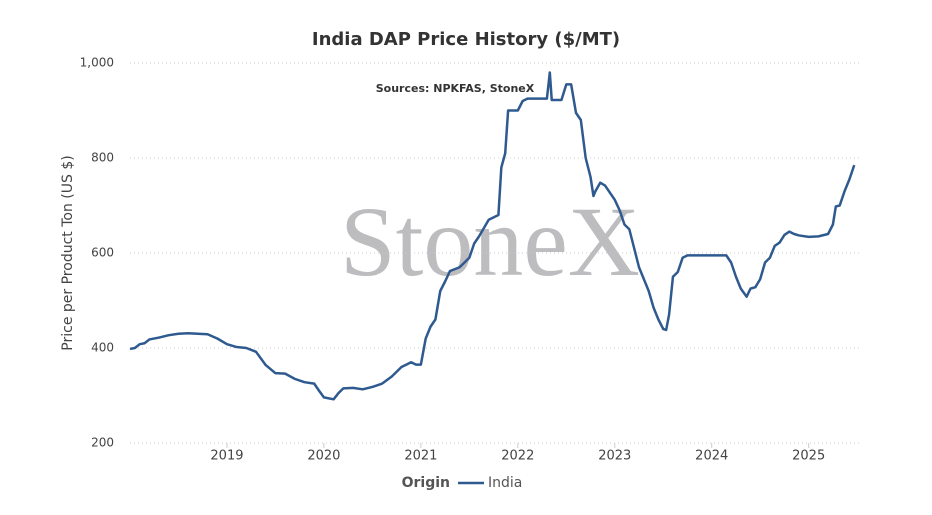 The image size is (932, 515). Describe the element at coordinates (102, 443) in the screenshot. I see `y-tick-label: 200` at that location.